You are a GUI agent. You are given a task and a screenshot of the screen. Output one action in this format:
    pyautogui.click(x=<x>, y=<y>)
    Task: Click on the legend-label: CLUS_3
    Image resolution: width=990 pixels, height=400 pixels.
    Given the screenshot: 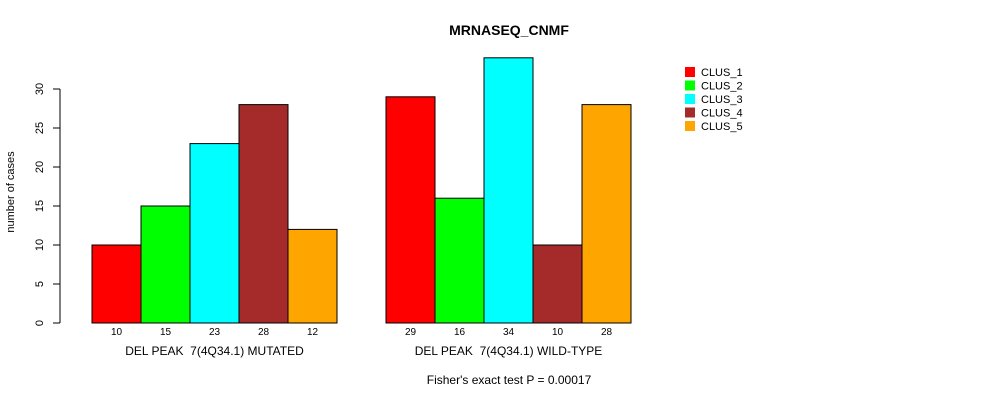 What is the action you would take?
    pyautogui.click(x=722, y=100)
    